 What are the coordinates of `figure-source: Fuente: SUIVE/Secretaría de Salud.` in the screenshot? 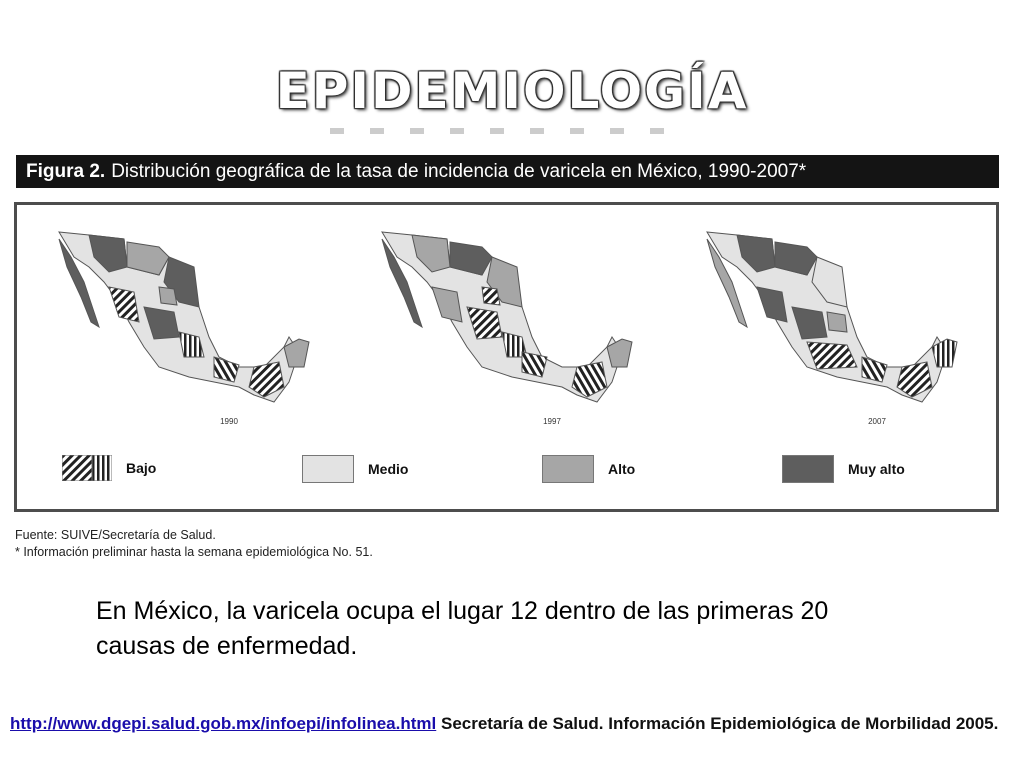 It's located at (115, 535).